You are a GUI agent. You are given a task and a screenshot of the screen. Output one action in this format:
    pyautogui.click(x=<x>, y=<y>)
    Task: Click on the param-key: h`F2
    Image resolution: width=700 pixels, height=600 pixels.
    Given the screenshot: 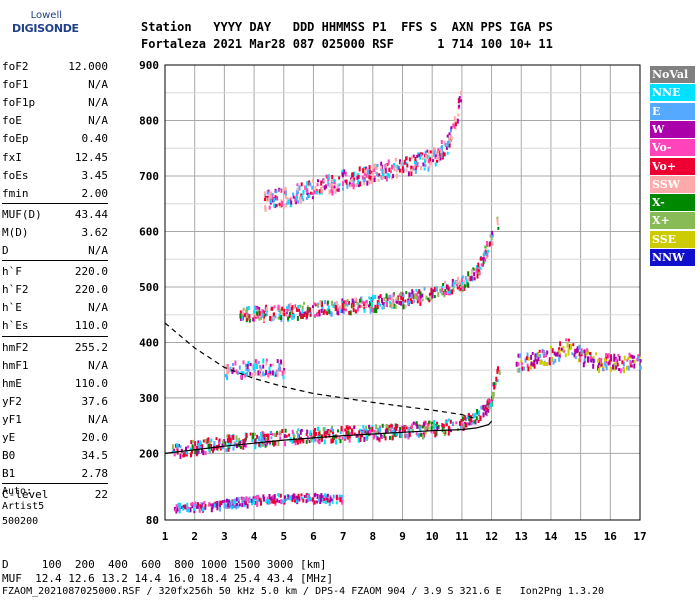 What is the action you would take?
    pyautogui.click(x=15, y=290)
    